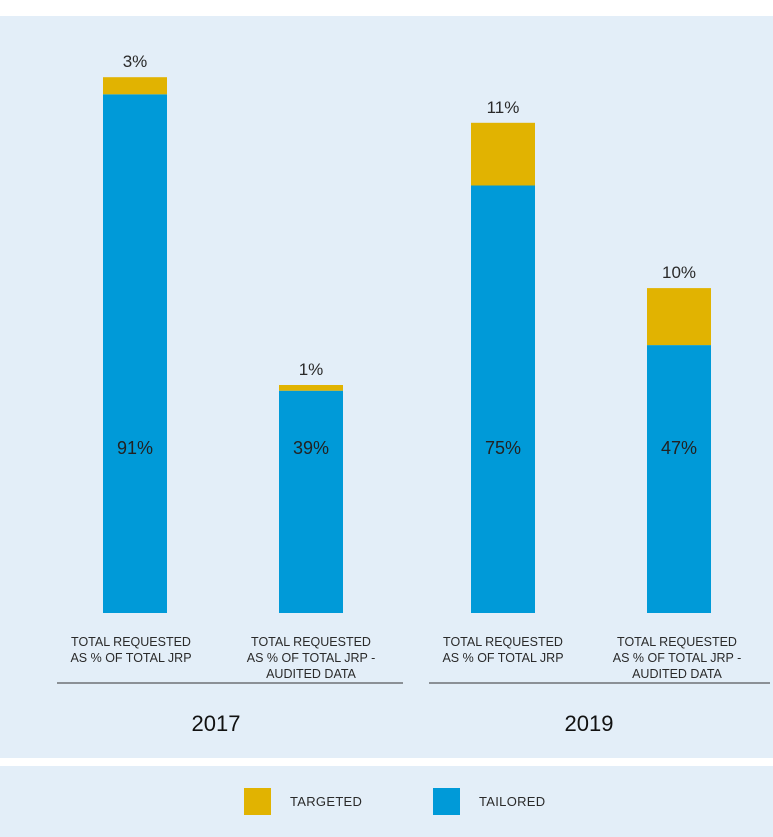 Image resolution: width=773 pixels, height=837 pixels. I want to click on legend-item-targeted: TARGETED, so click(303, 801).